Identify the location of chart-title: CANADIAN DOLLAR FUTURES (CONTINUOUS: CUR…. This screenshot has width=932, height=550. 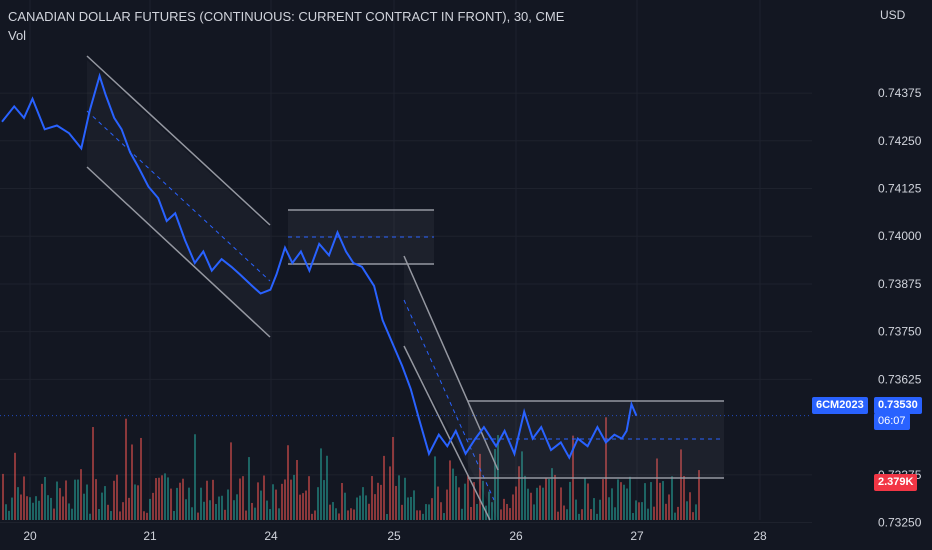
(286, 16).